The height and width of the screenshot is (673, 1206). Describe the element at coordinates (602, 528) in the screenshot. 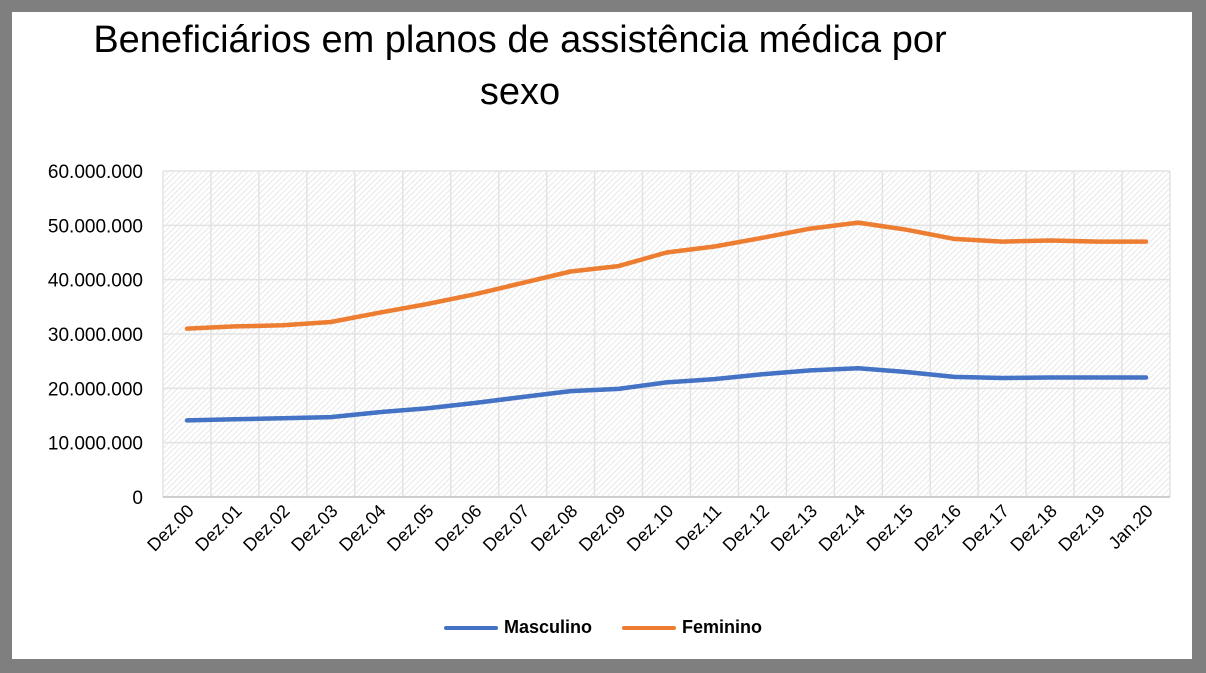

I see `x-tick-label: Dez.09` at that location.